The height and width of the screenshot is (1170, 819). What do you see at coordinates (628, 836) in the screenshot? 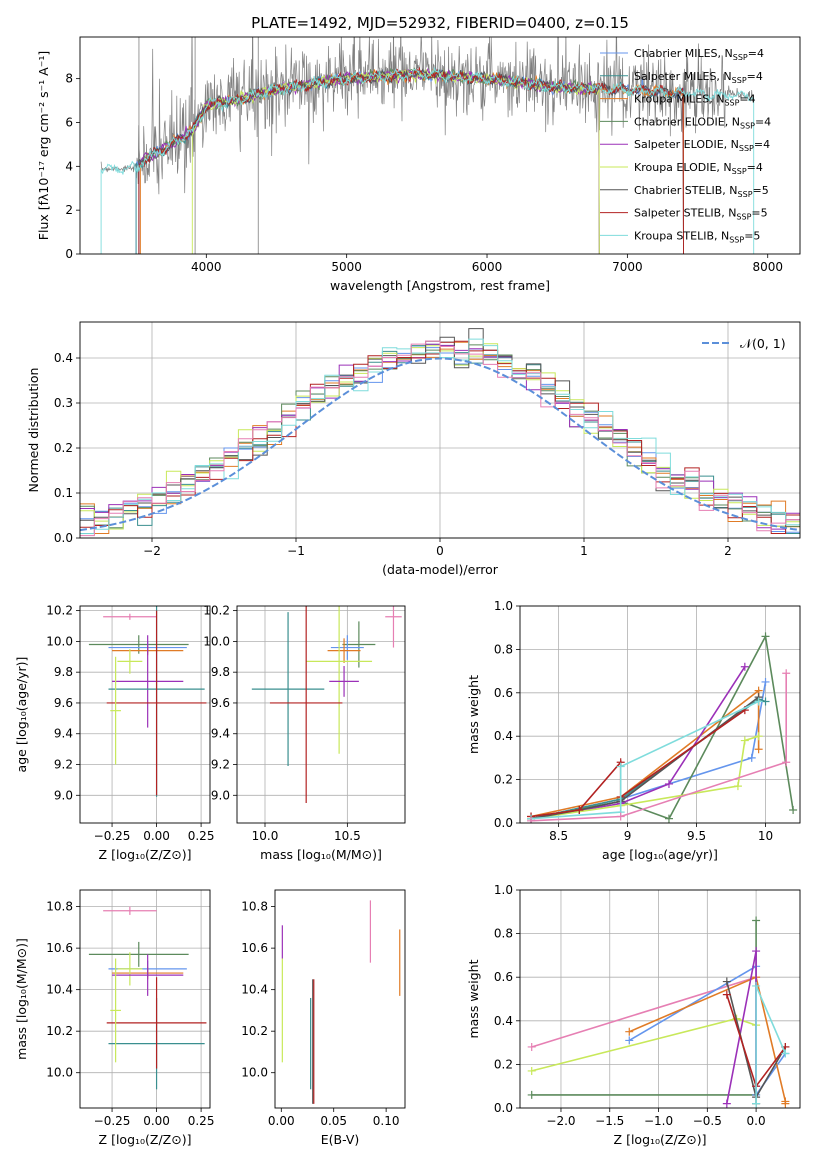
I see `x-tick-label: 9` at bounding box center [628, 836].